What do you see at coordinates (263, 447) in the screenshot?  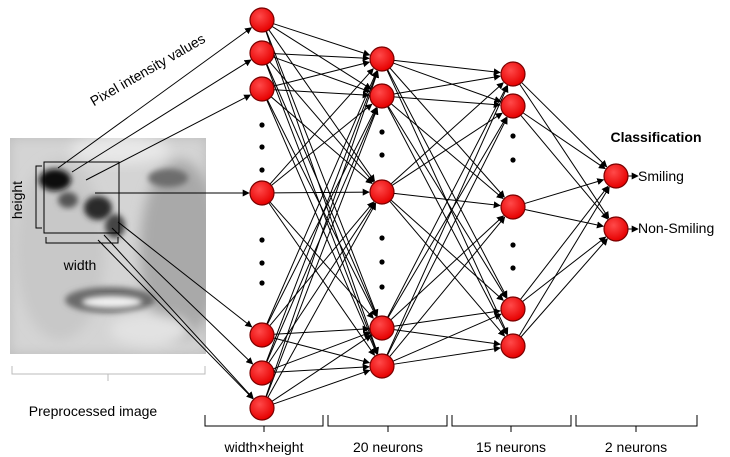 I see `layer-label-input: width×height` at bounding box center [263, 447].